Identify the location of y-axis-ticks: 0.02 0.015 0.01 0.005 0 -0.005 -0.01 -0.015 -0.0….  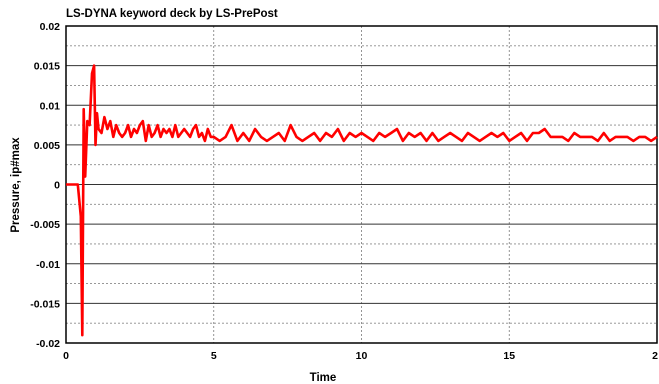
(45, 185).